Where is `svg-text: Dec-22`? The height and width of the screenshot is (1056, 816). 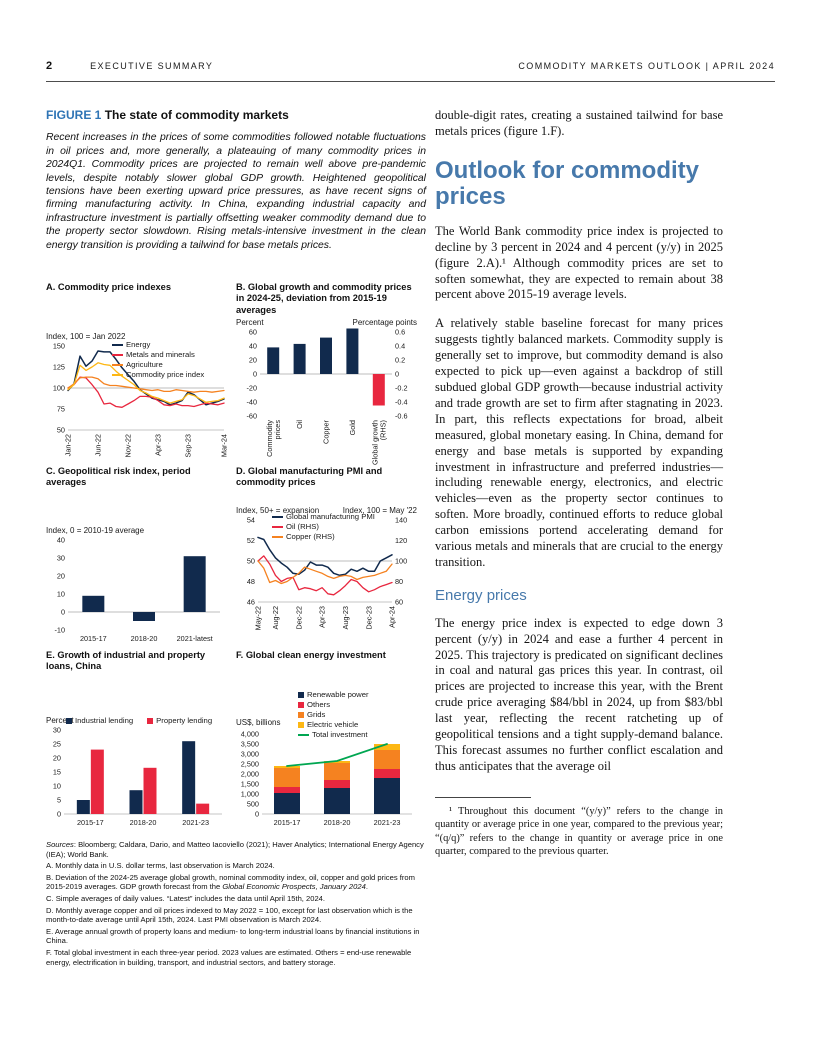
svg-text: Dec-22 is located at coordinates (298, 618).